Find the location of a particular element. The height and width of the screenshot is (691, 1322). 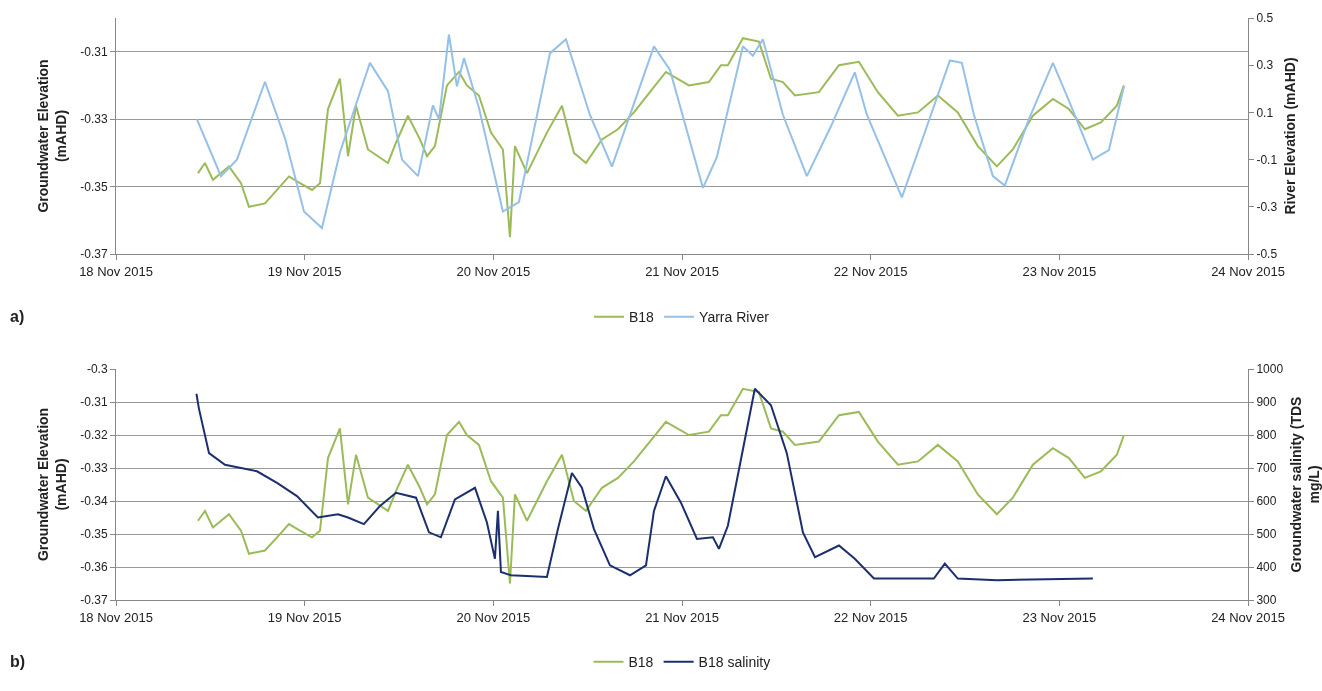

legend-label: B18 salinity is located at coordinates (734, 662).